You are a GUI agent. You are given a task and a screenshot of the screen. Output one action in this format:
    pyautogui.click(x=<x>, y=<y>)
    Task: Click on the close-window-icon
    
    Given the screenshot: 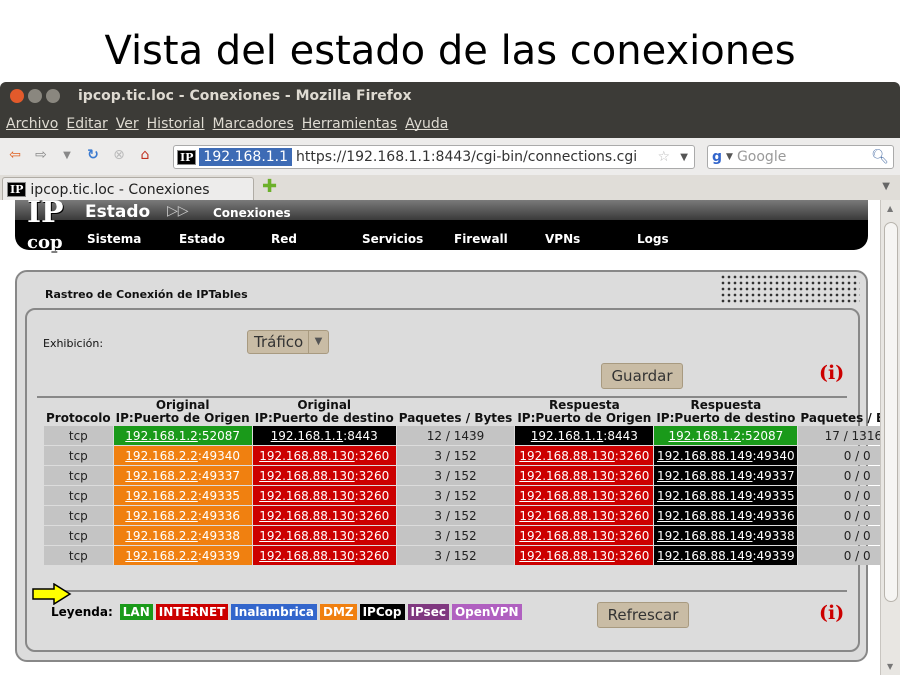 What is the action you would take?
    pyautogui.click(x=17, y=96)
    